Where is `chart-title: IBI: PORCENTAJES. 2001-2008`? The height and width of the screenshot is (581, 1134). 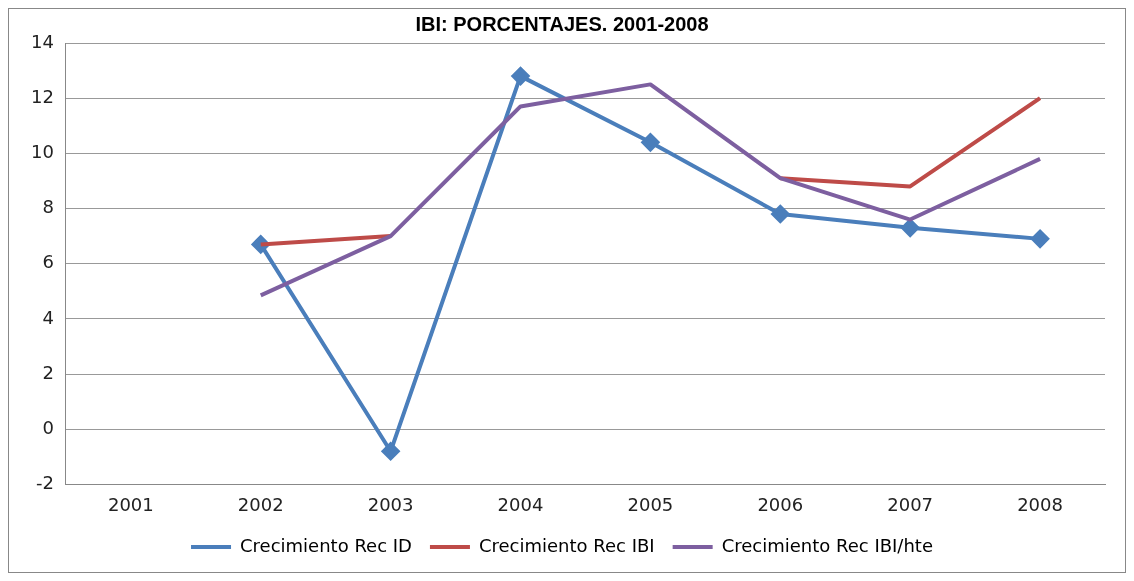 chart-title: IBI: PORCENTAJES. 2001-2008 is located at coordinates (562, 23).